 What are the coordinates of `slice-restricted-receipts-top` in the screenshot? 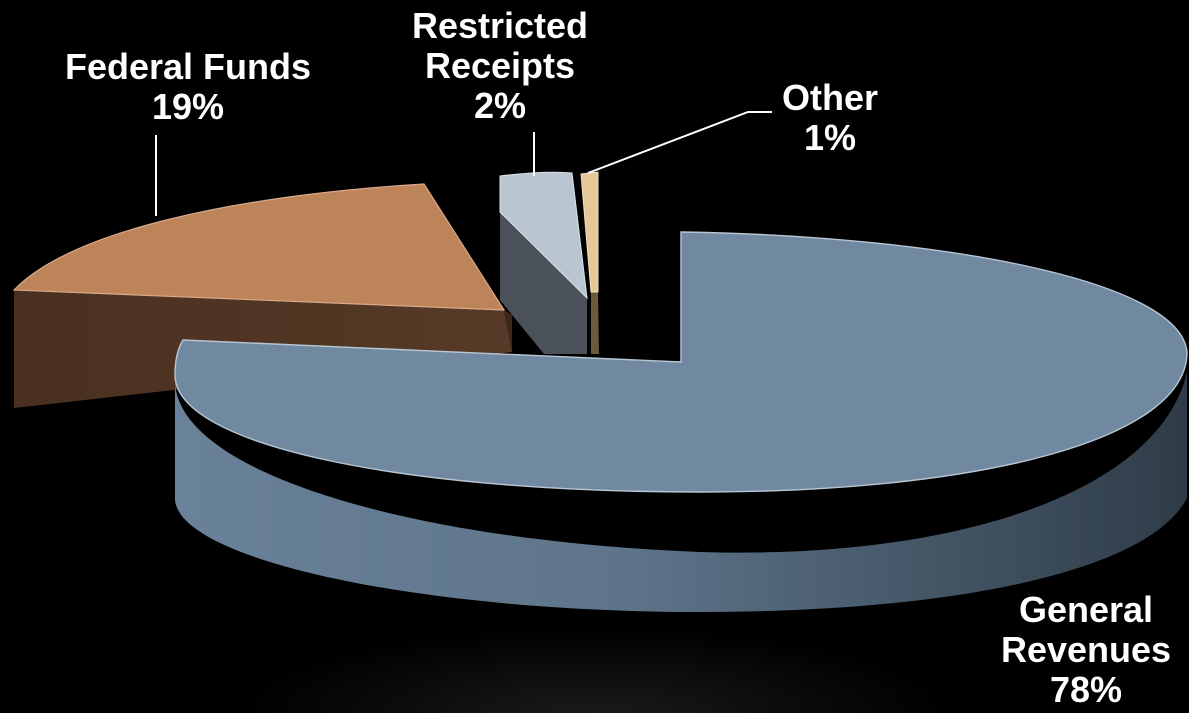 It's located at (543, 235).